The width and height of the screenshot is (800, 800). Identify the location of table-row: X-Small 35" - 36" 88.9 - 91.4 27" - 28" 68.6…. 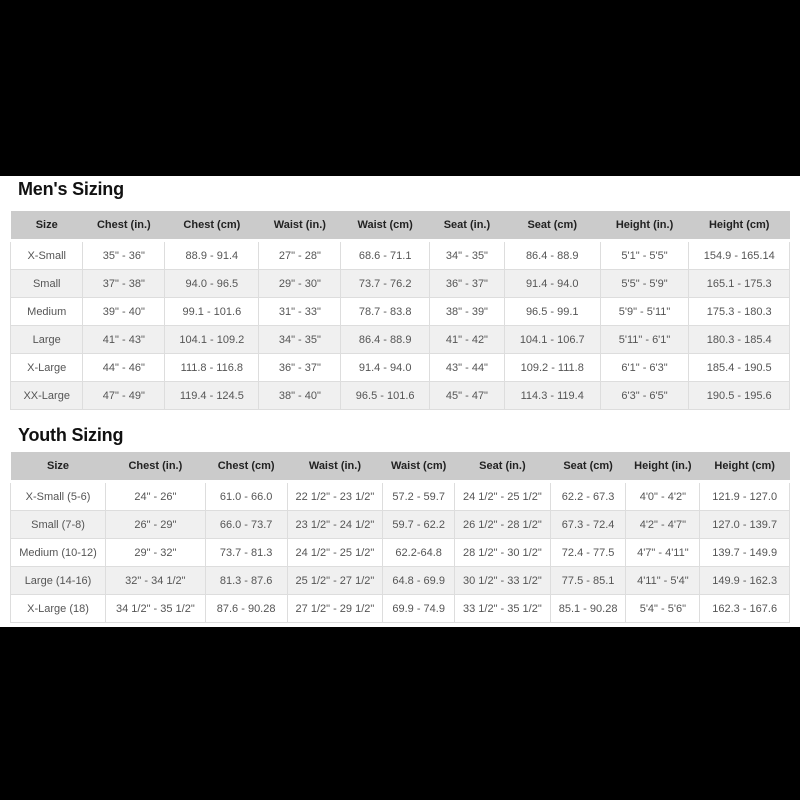
(399, 255).